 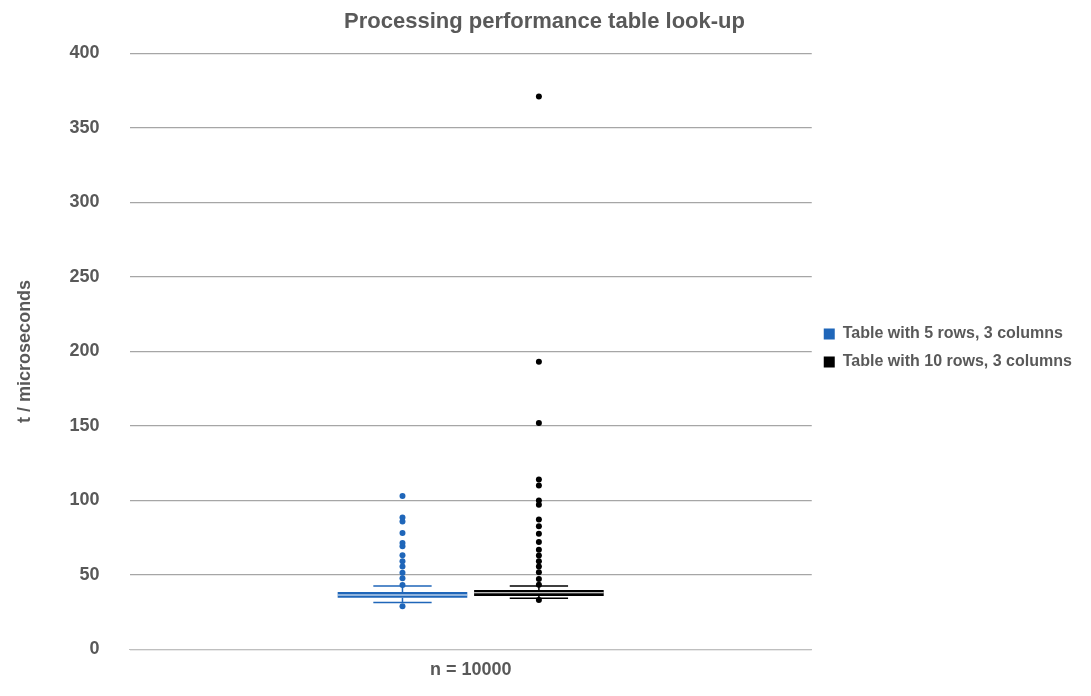 What do you see at coordinates (544, 21) in the screenshot?
I see `chart-title: Processing performance table look-up` at bounding box center [544, 21].